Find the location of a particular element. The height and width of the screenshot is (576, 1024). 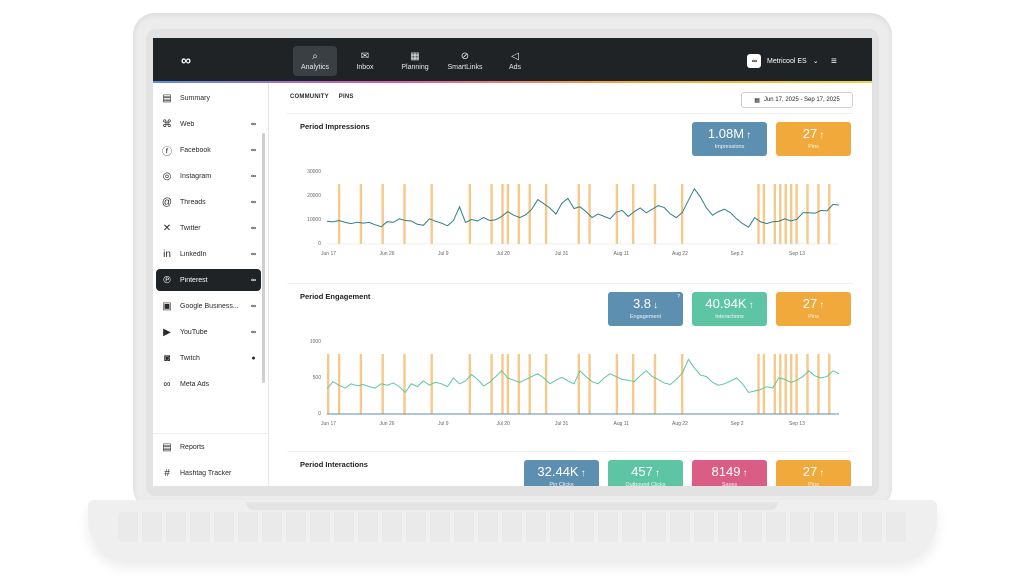

tab-community: COMMUNITY is located at coordinates (309, 97).